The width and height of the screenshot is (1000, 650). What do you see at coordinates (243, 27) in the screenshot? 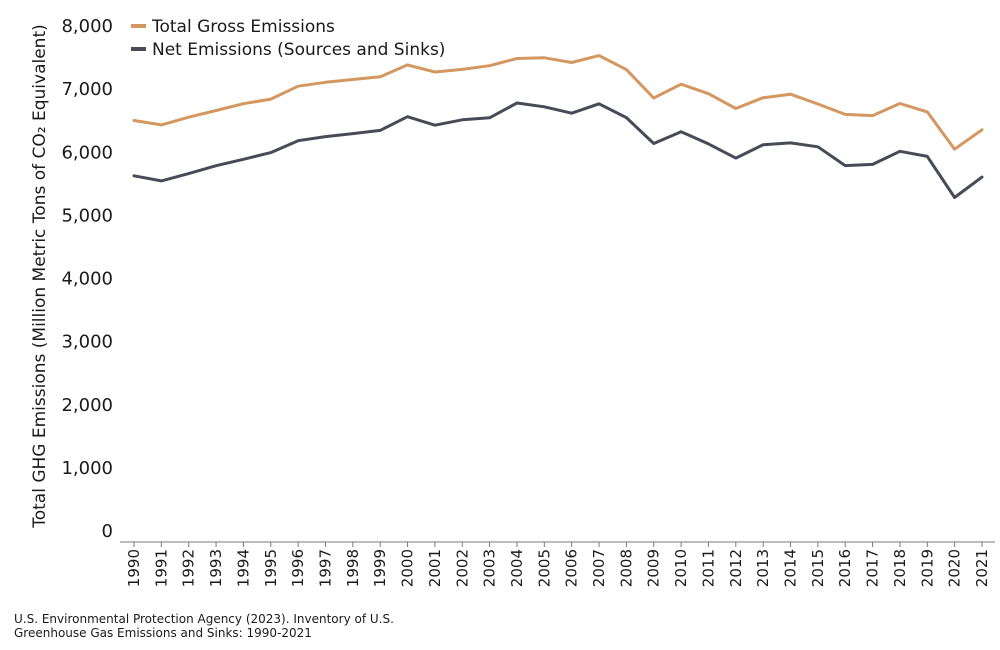
I see `legend-label: Total Gross Emissions` at bounding box center [243, 27].